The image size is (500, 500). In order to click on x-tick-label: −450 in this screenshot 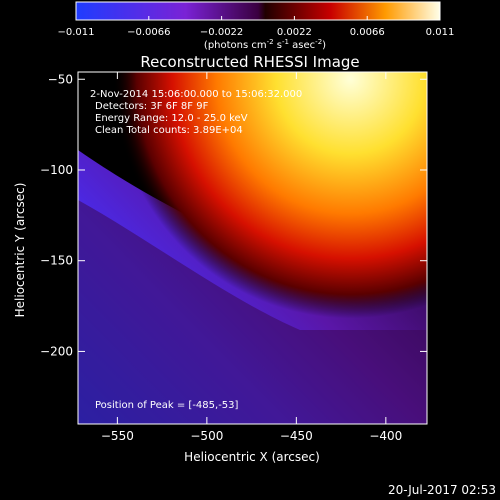, I will do `click(296, 436)`.